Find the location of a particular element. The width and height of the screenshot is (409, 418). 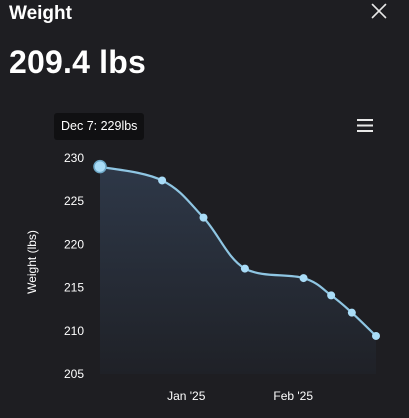

close-icon is located at coordinates (379, 11).